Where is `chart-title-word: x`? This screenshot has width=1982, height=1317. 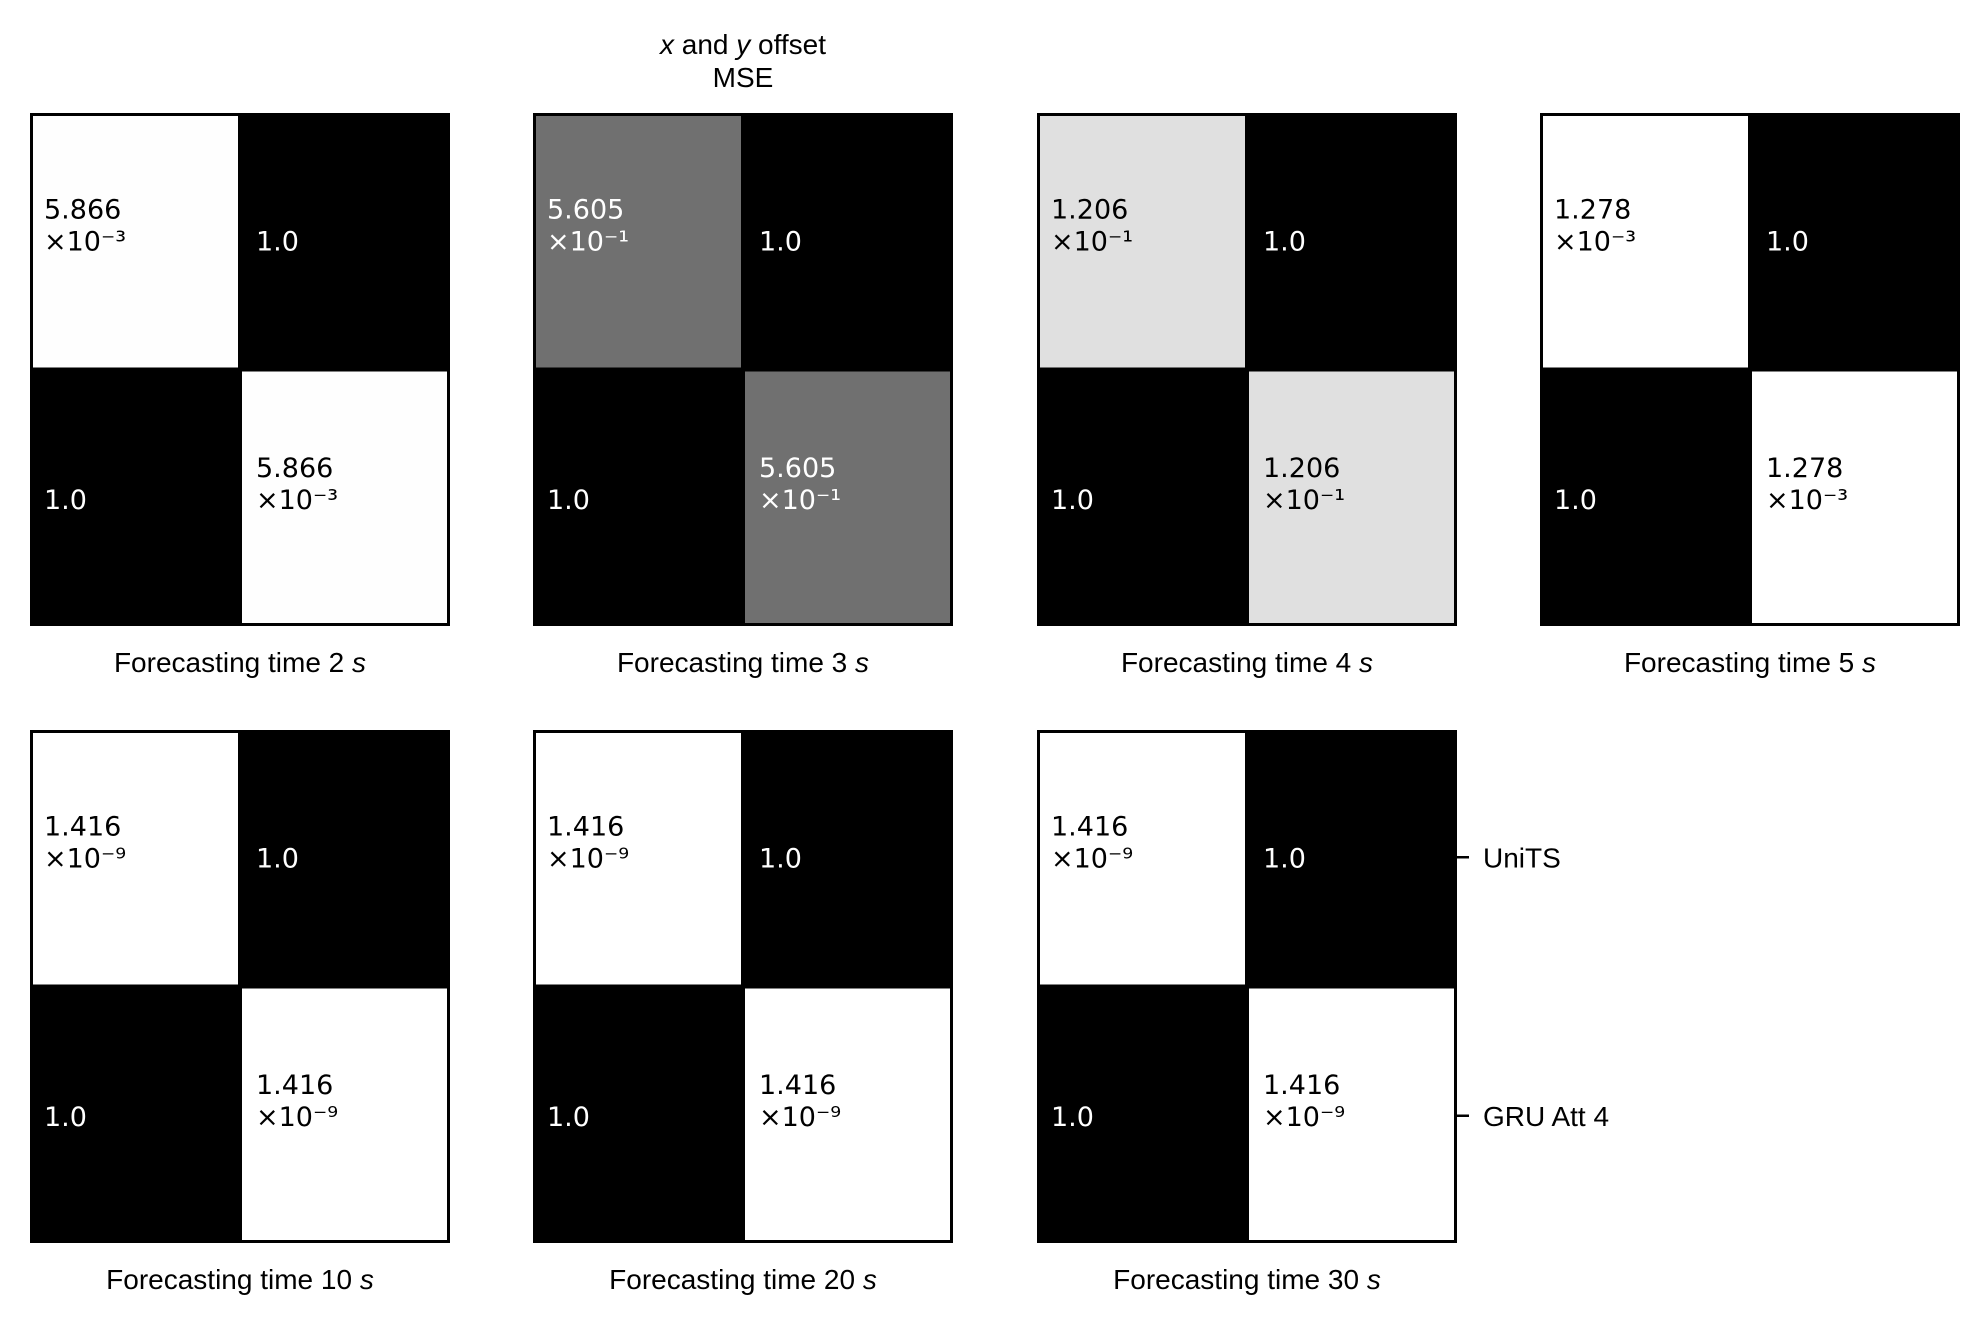
chart-title-word: x is located at coordinates (666, 44).